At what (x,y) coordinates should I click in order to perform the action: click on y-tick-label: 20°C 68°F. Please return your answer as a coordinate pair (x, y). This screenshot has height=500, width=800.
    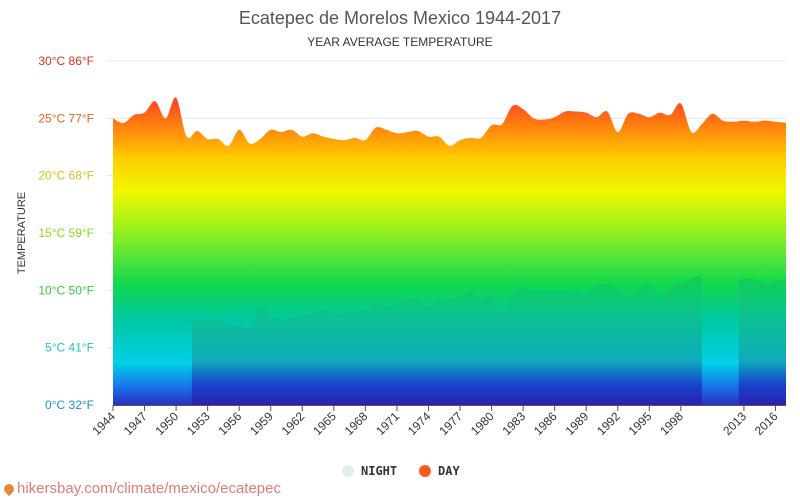
    Looking at the image, I should click on (66, 176).